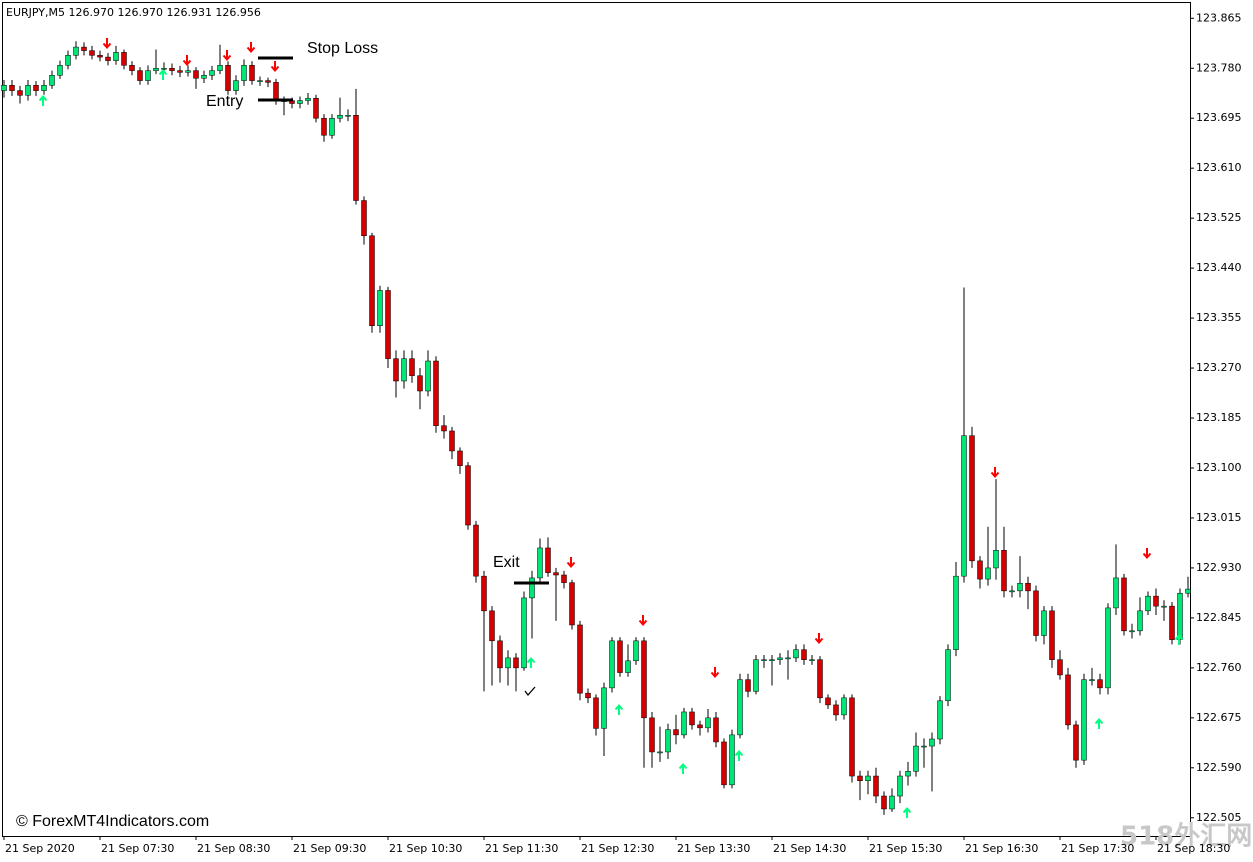  Describe the element at coordinates (506, 562) in the screenshot. I see `exit-label: Exit` at that location.